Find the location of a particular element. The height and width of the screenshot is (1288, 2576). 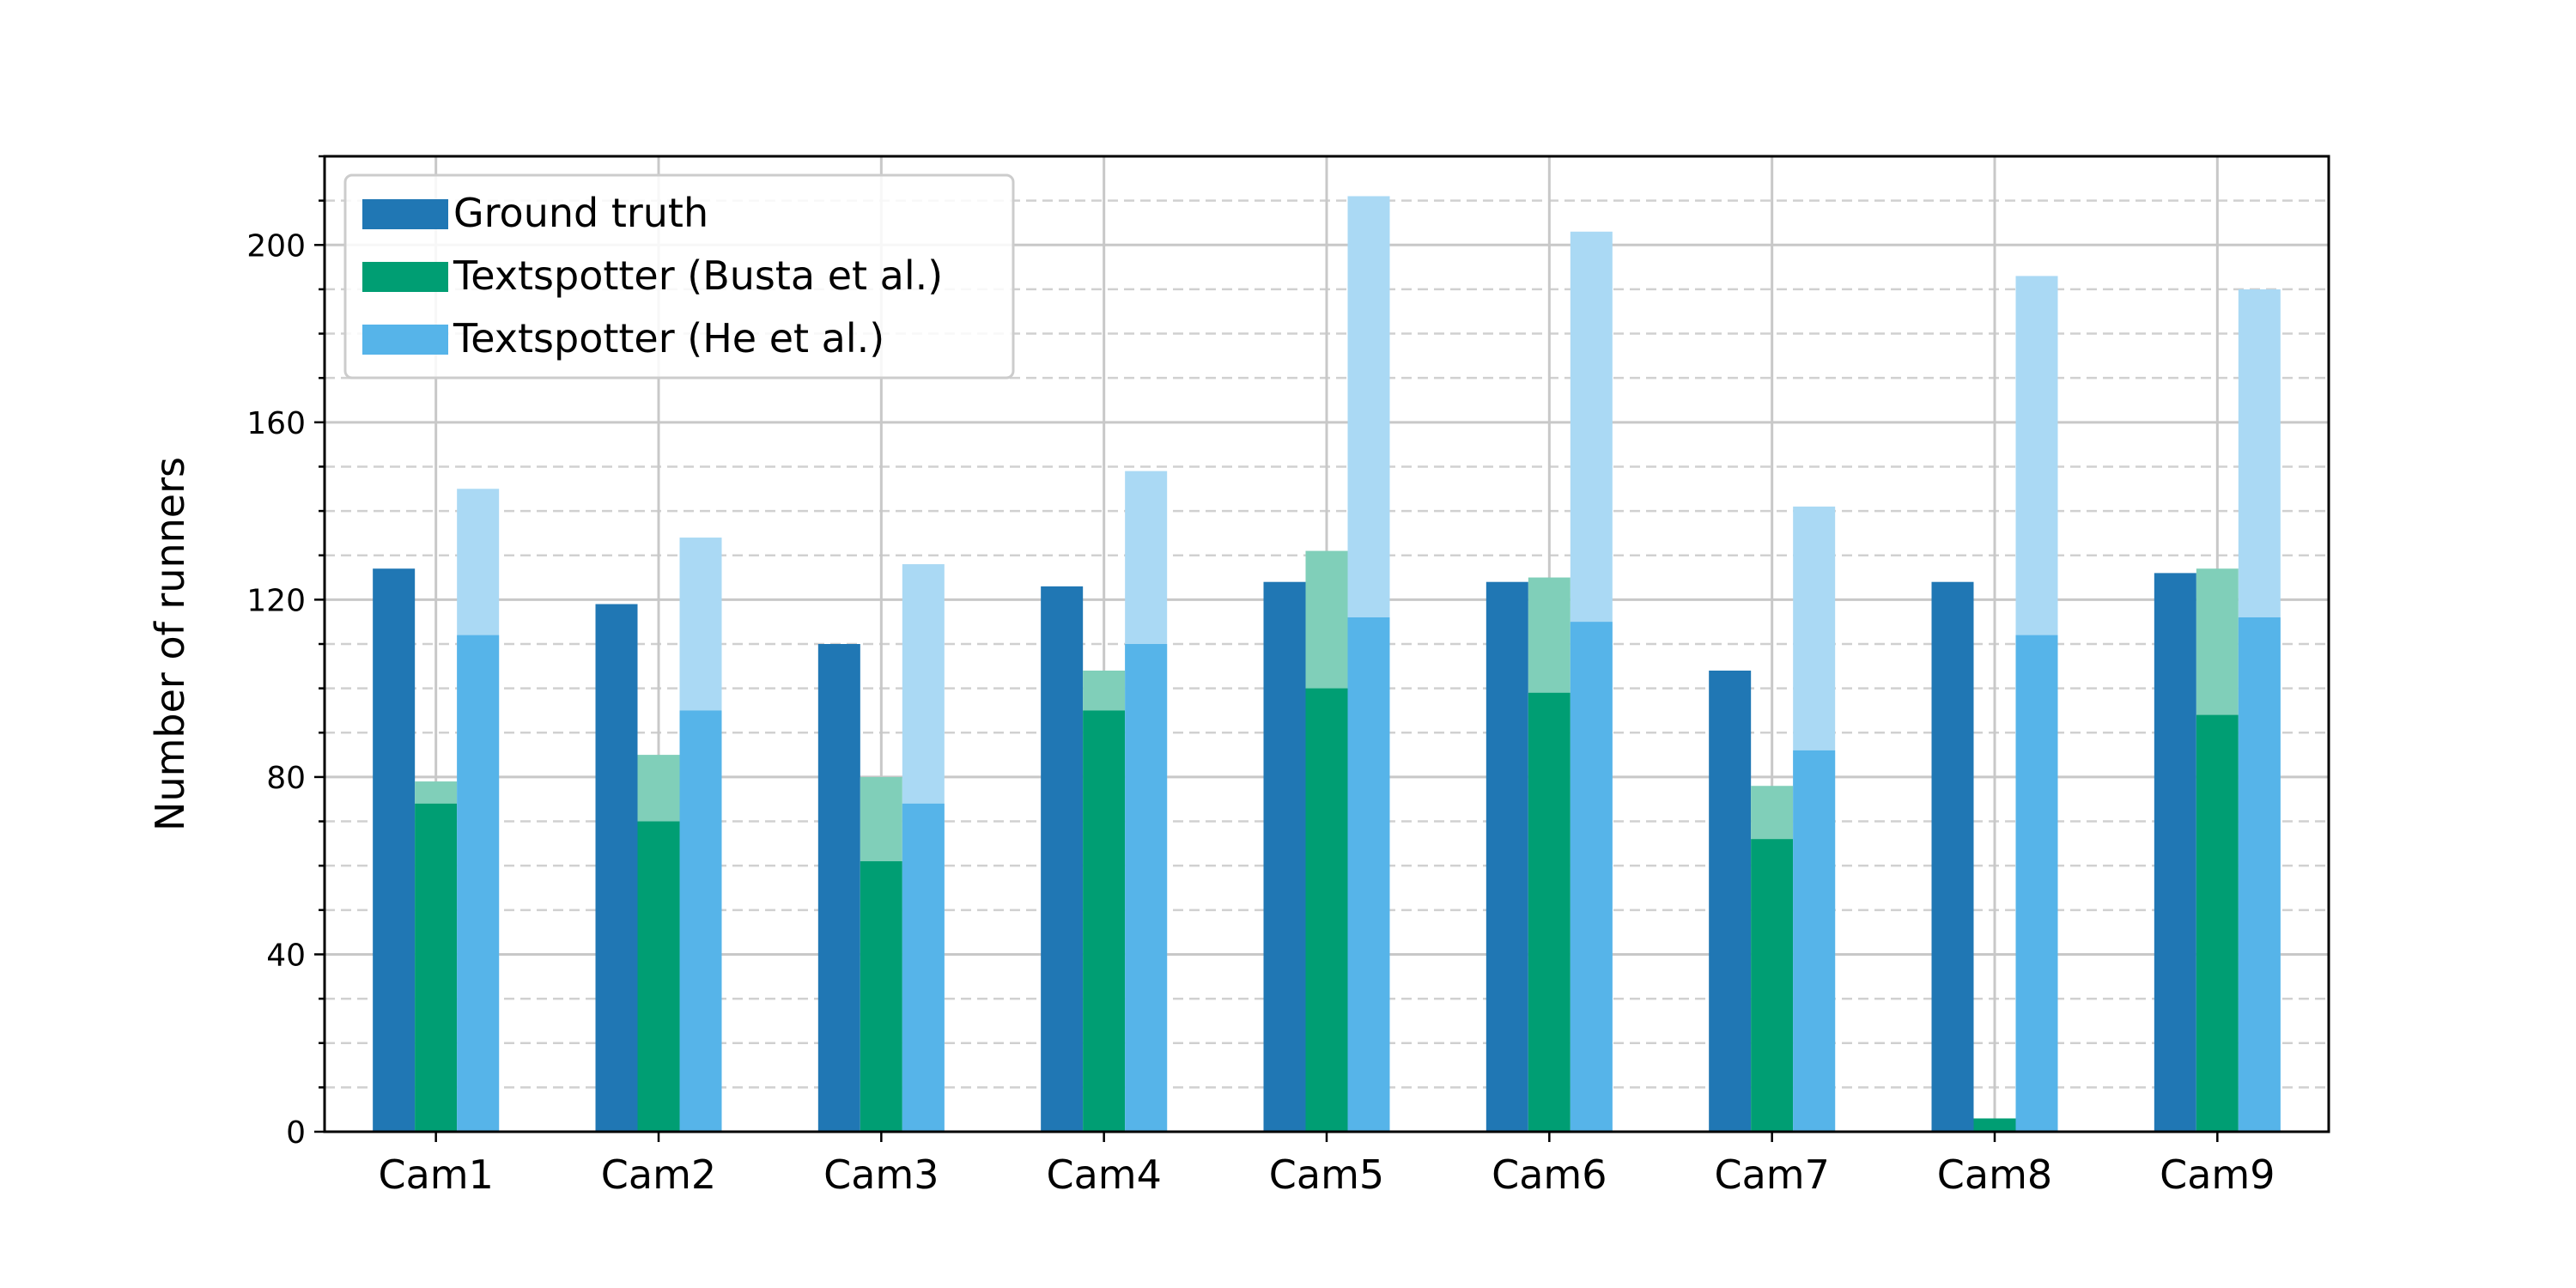

x-tick-label-cam9: Cam9 is located at coordinates (2217, 1174).